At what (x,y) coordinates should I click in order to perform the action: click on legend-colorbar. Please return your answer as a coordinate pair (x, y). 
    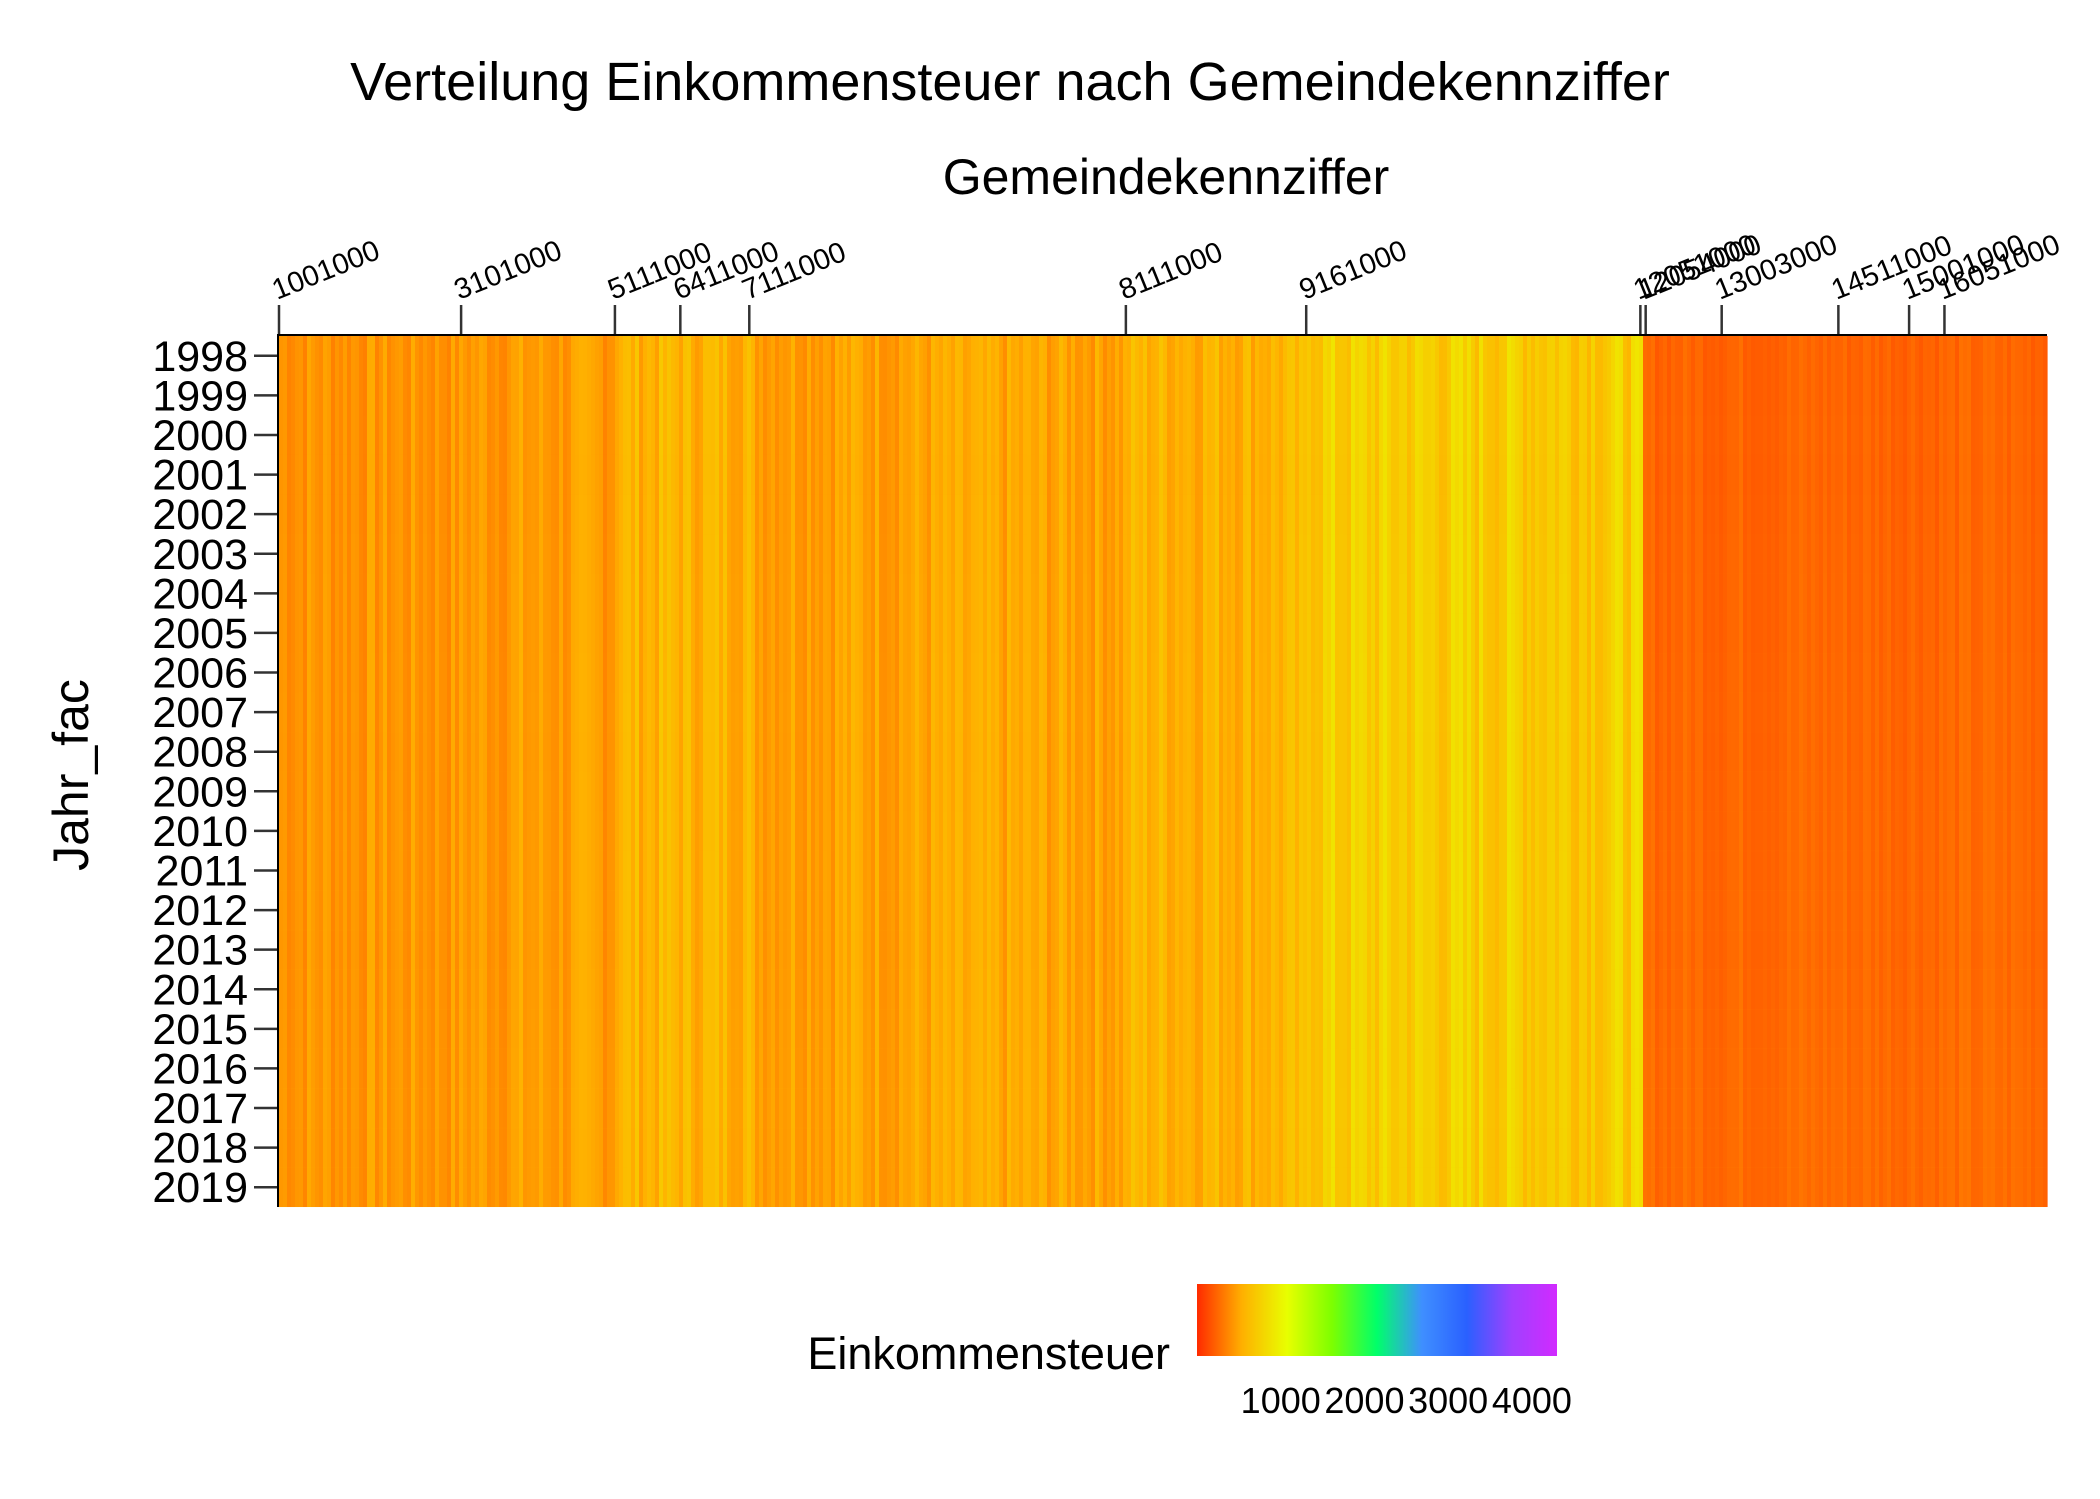
    Looking at the image, I should click on (1377, 1320).